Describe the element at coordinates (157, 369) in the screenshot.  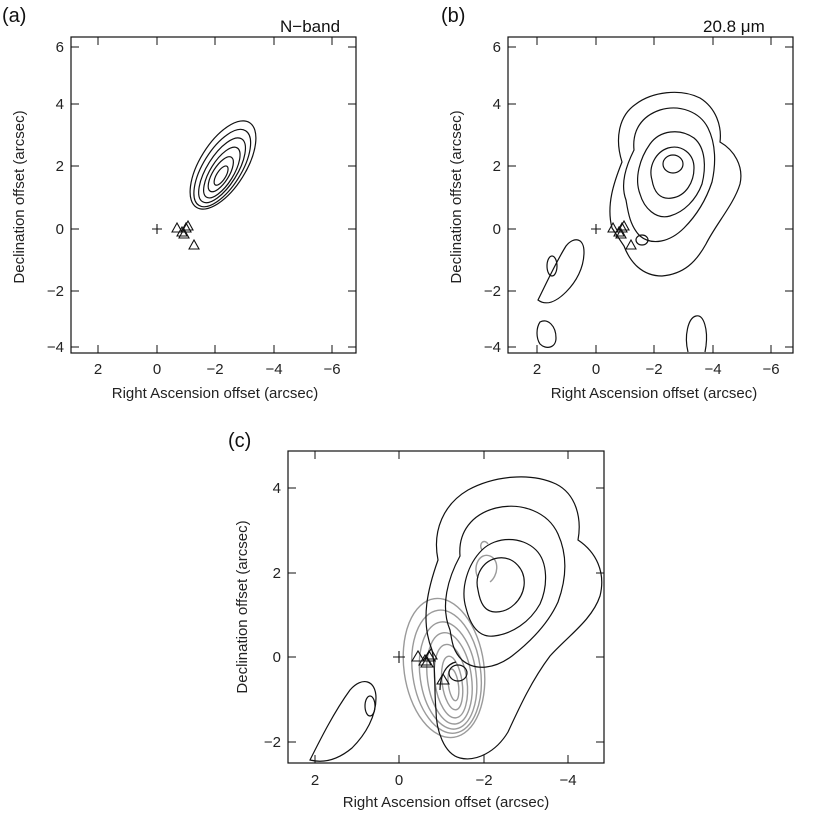
I see `panel-a-xtick-label: 0` at that location.